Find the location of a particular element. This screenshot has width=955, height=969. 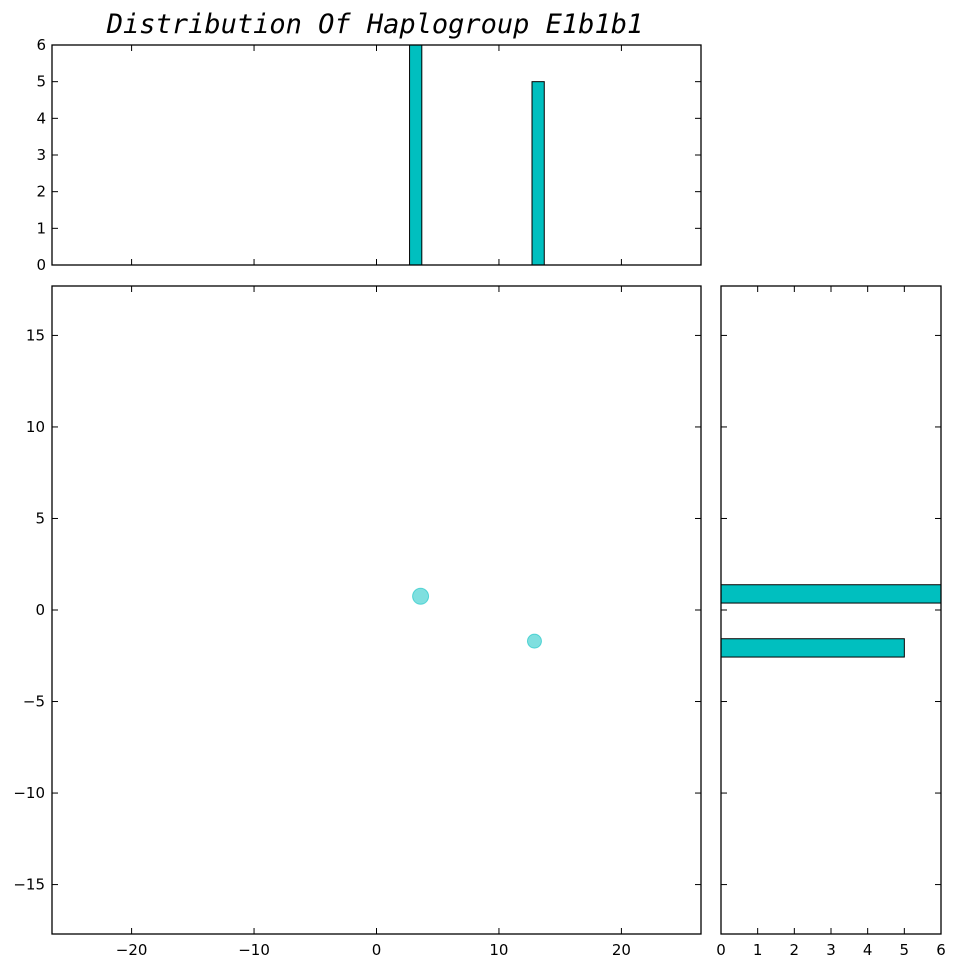

scatter-ytick-label: 0 is located at coordinates (40, 610).